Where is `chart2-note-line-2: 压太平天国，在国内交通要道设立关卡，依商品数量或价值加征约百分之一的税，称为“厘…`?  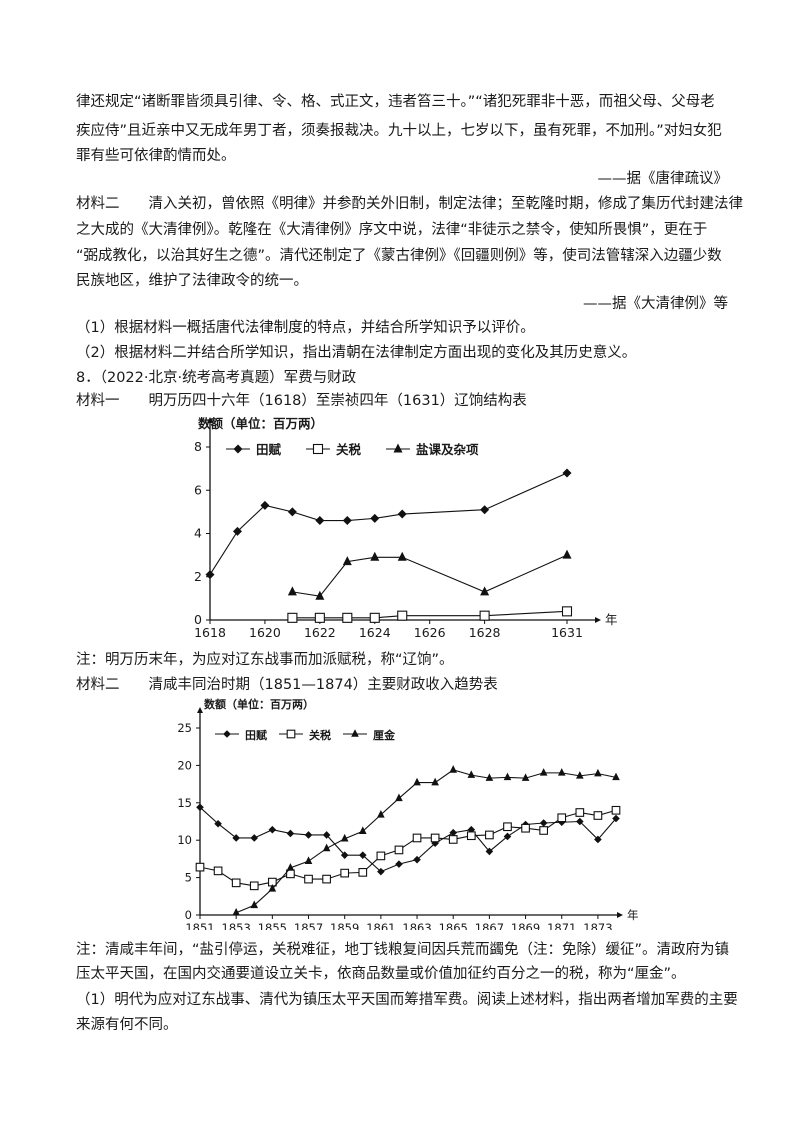 chart2-note-line-2: 压太平天国，在国内交通要道设立关卡，依商品数量或价值加征约百分之一的税，称为“厘… is located at coordinates (381, 974).